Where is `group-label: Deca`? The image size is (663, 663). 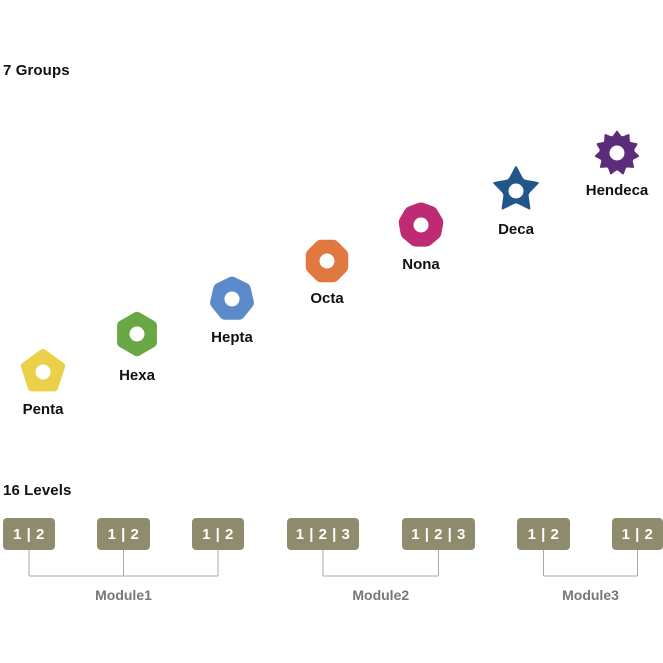 group-label: Deca is located at coordinates (516, 229).